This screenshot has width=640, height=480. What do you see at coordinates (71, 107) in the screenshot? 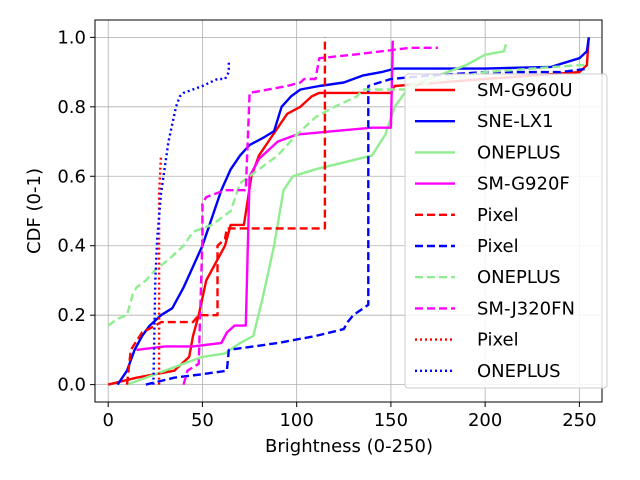
I see `y-tick-label: 0.8` at bounding box center [71, 107].